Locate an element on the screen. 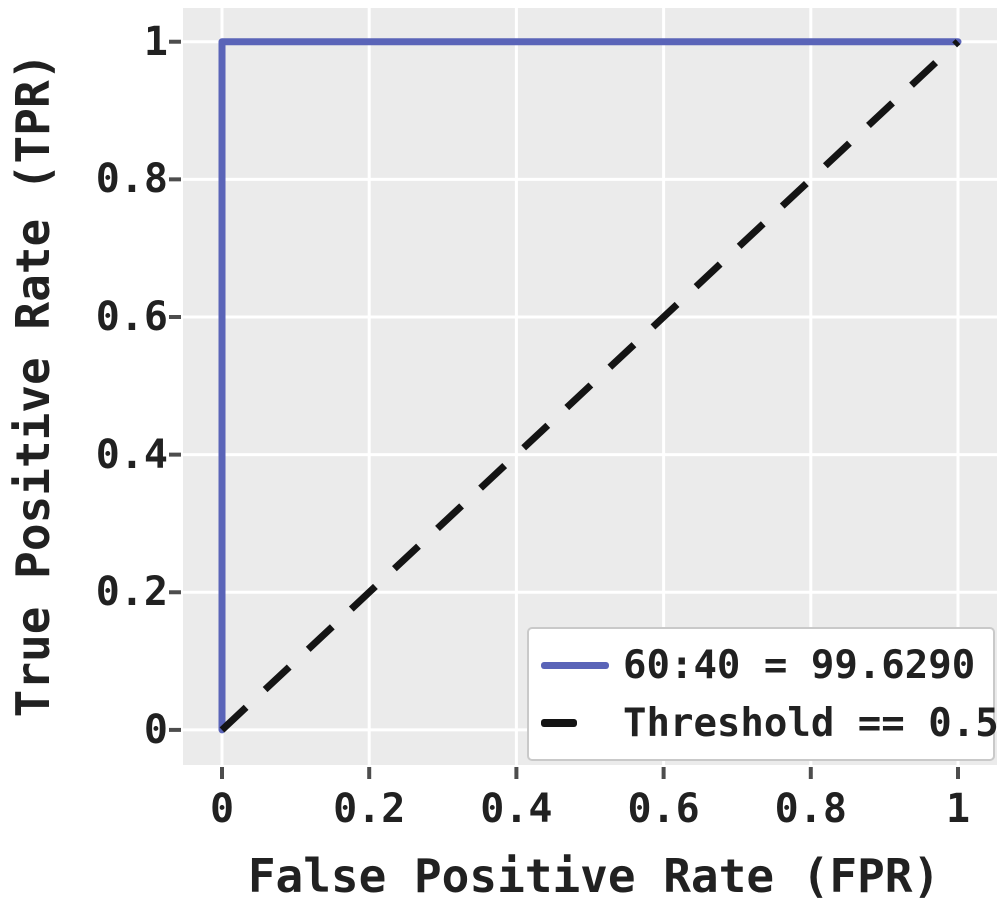  legend-item-threshold: Threshold == 0.5 is located at coordinates (770, 723).